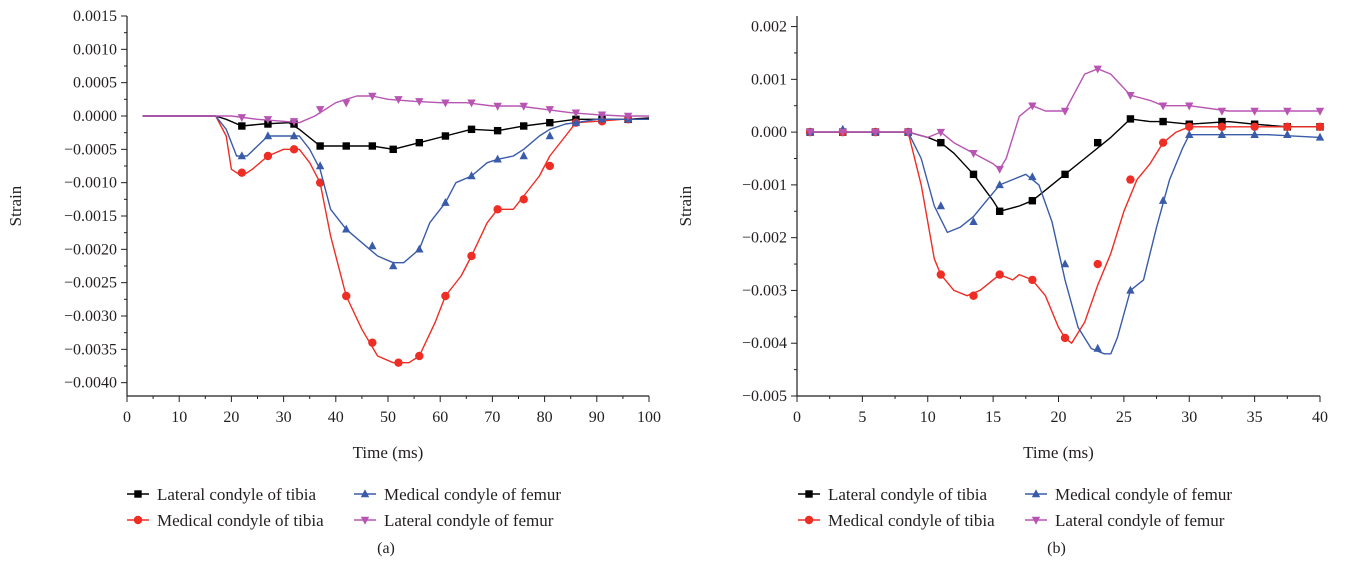 The width and height of the screenshot is (1346, 573). I want to click on y-tick-label: −0.004, so click(764, 343).